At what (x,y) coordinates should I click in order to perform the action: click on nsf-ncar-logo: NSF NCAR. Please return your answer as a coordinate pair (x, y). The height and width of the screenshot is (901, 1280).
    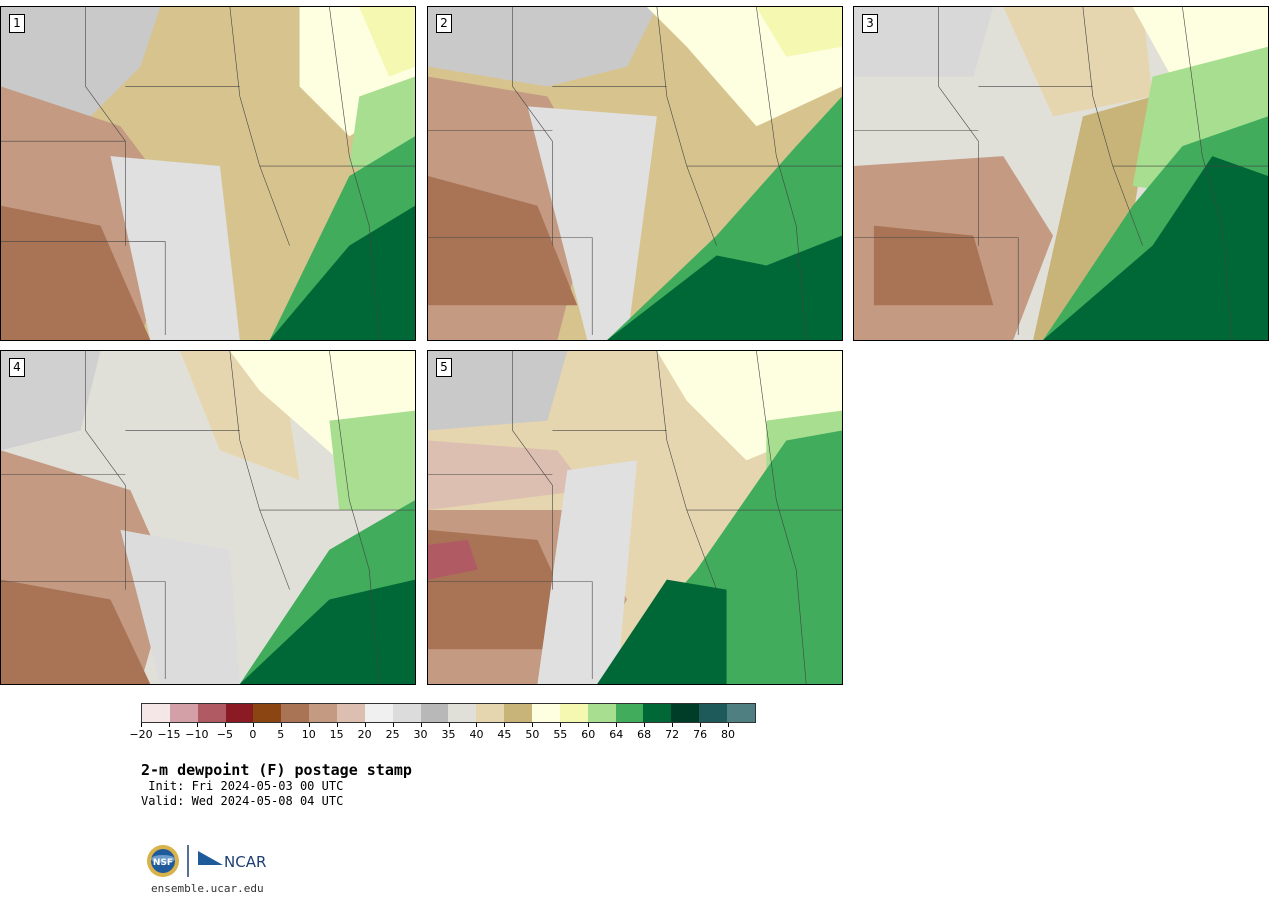
    Looking at the image, I should click on (210, 861).